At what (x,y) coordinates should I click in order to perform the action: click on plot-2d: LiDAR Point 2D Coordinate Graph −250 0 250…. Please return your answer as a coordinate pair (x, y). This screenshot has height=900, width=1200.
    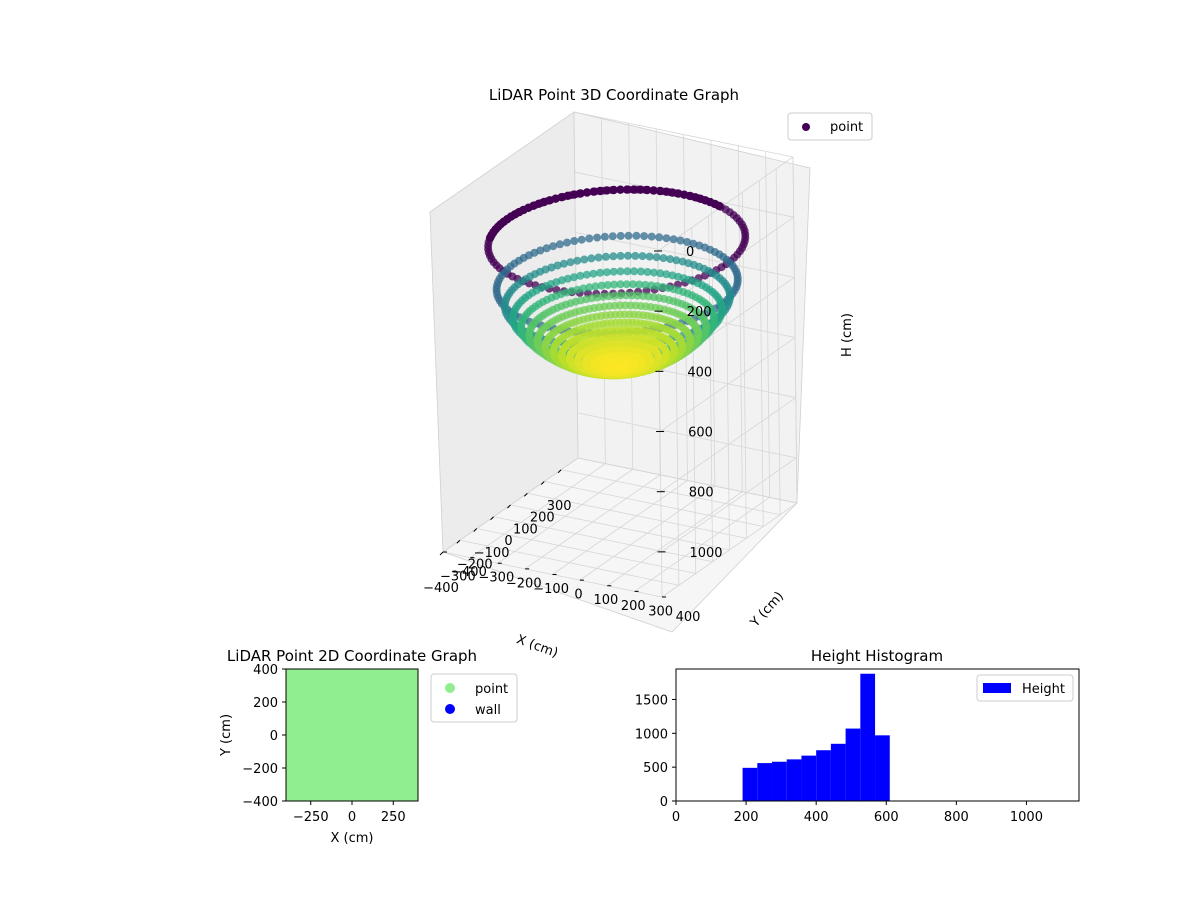
    Looking at the image, I should click on (368, 746).